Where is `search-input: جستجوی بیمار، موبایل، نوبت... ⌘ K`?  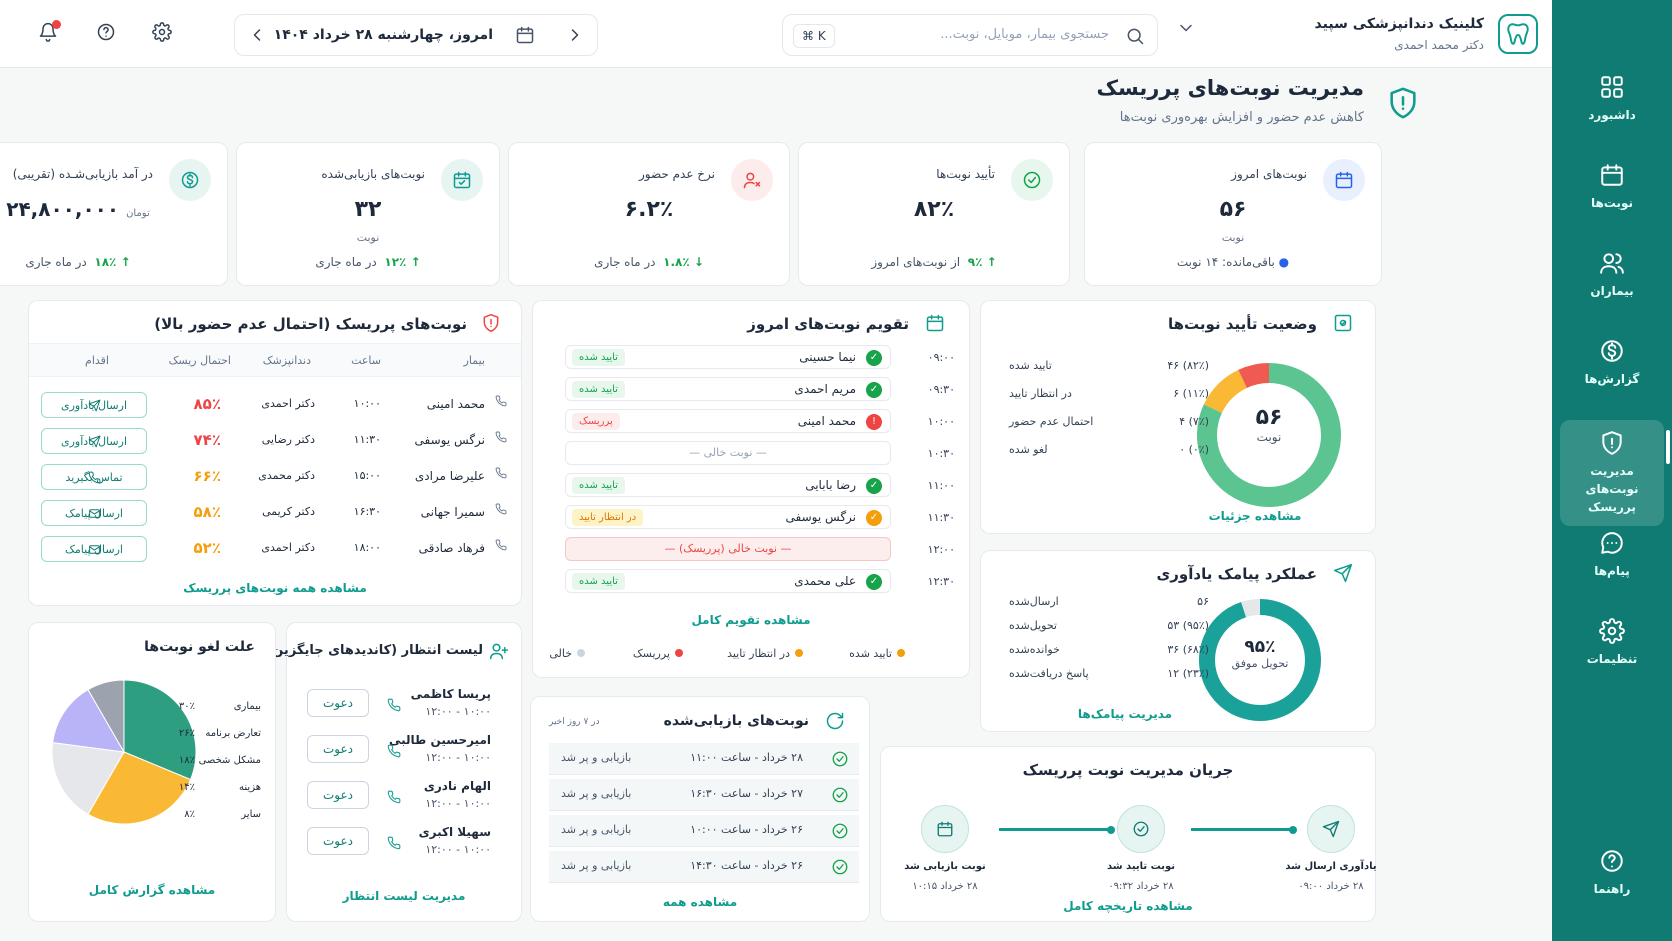 search-input: جستجوی بیمار، موبایل، نوبت... ⌘ K is located at coordinates (970, 35).